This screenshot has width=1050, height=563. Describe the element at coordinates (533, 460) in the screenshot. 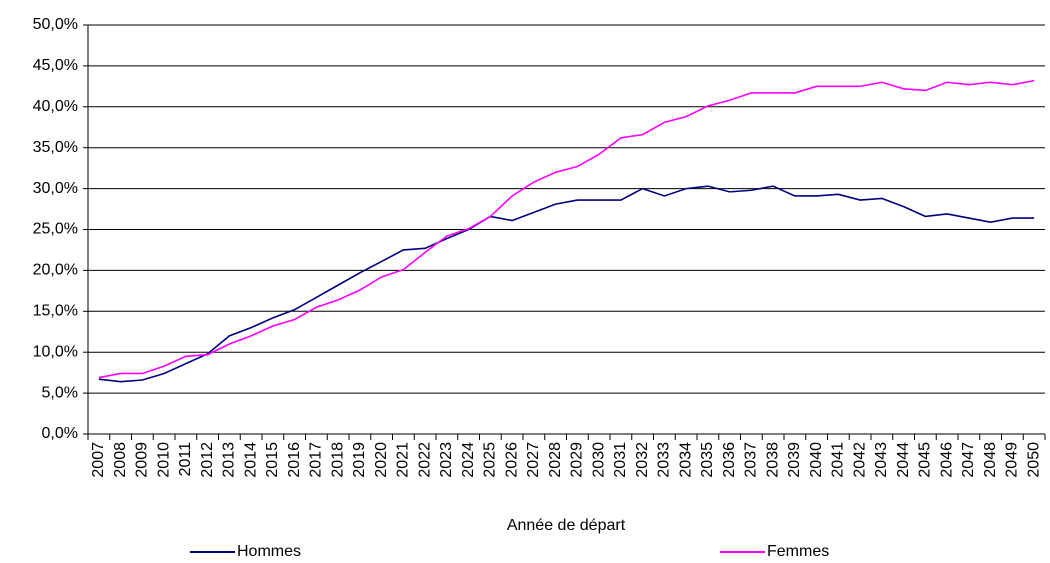

I see `x-tick-label: 2027` at that location.